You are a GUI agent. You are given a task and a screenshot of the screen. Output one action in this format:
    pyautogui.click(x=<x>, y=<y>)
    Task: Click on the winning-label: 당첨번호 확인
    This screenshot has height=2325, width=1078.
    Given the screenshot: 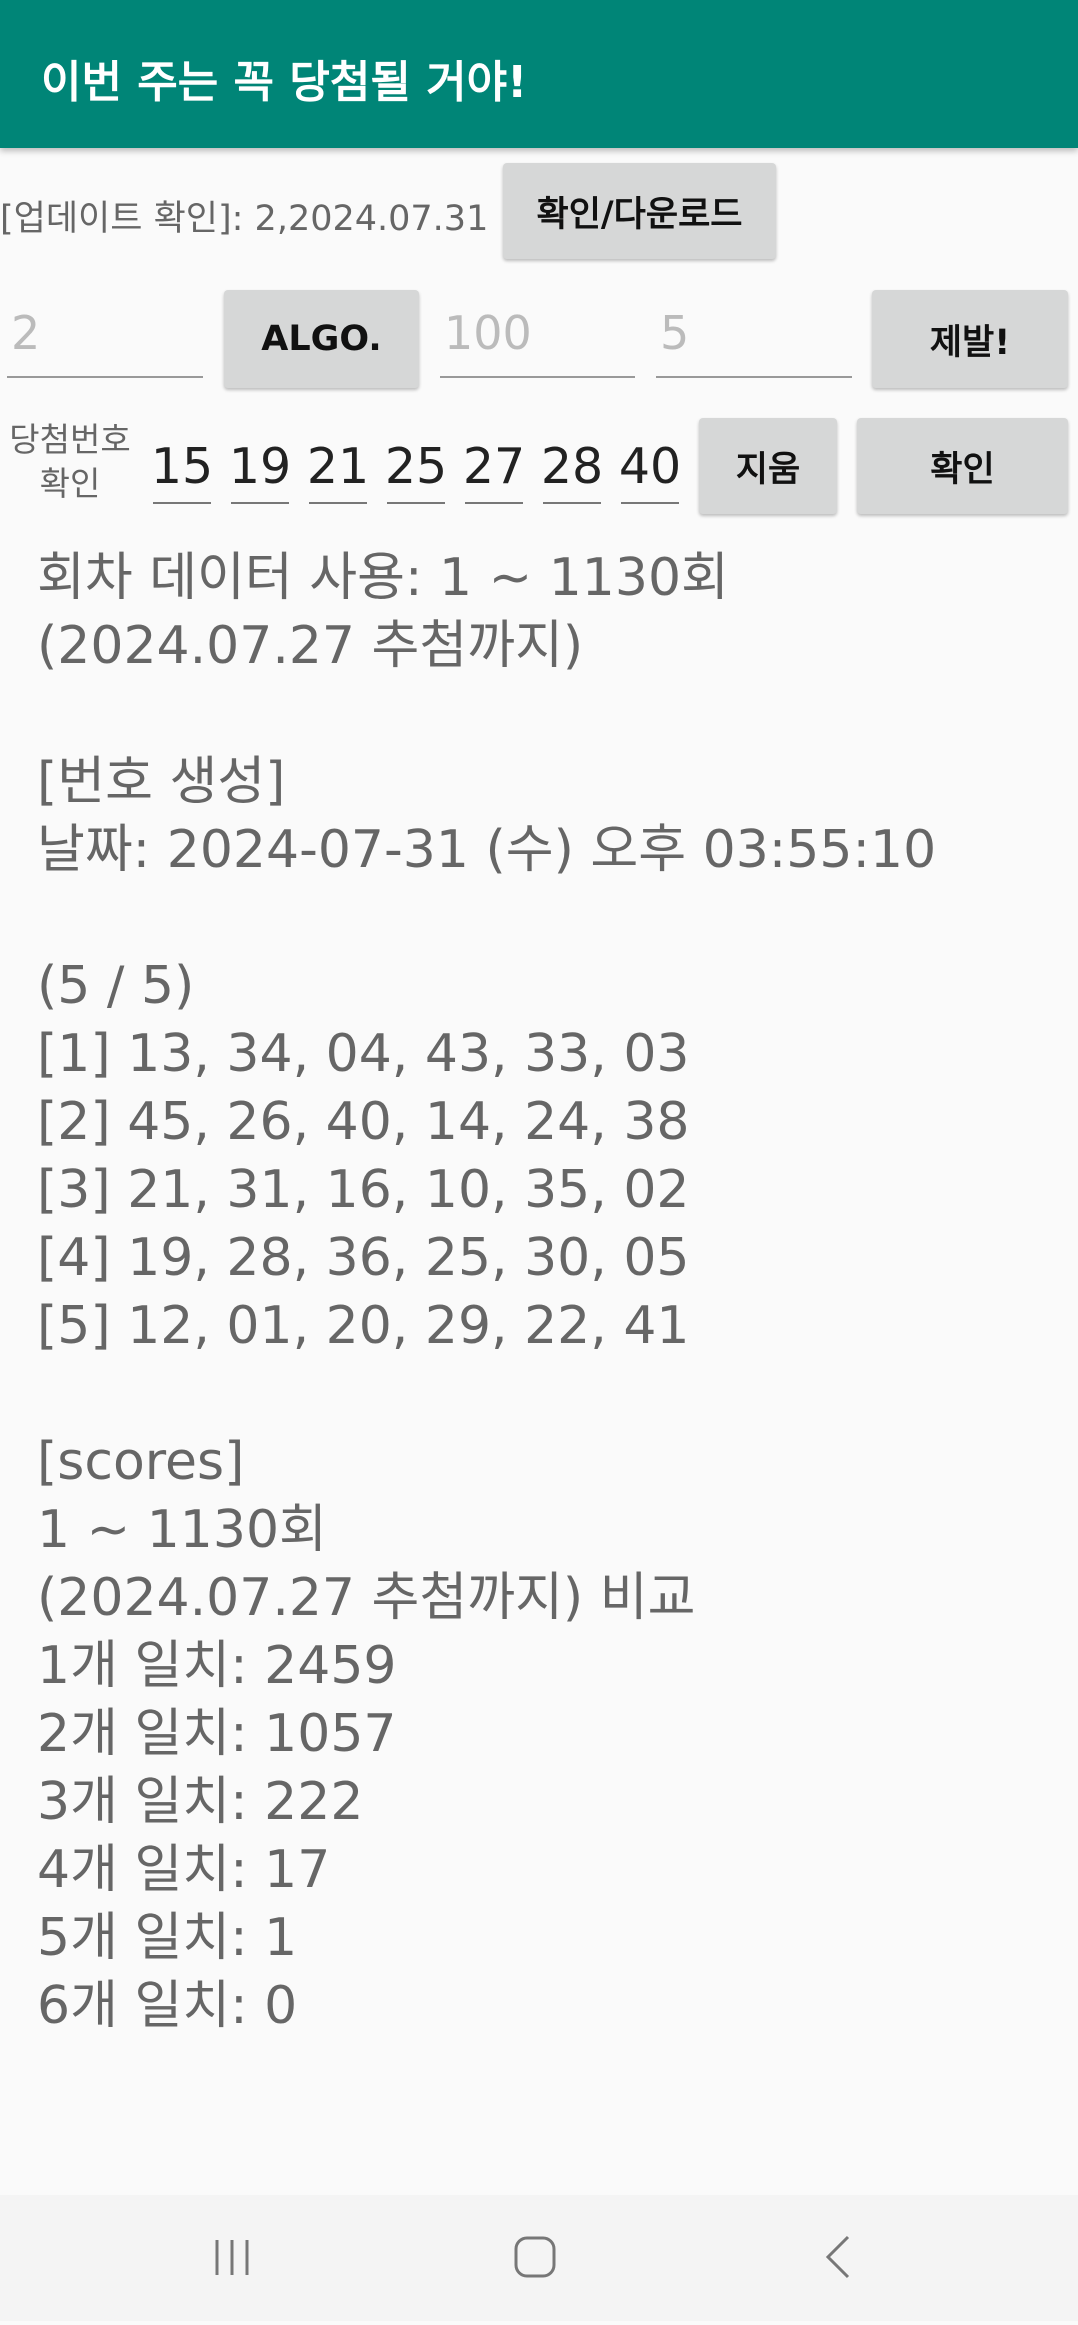 What is the action you would take?
    pyautogui.click(x=70, y=462)
    